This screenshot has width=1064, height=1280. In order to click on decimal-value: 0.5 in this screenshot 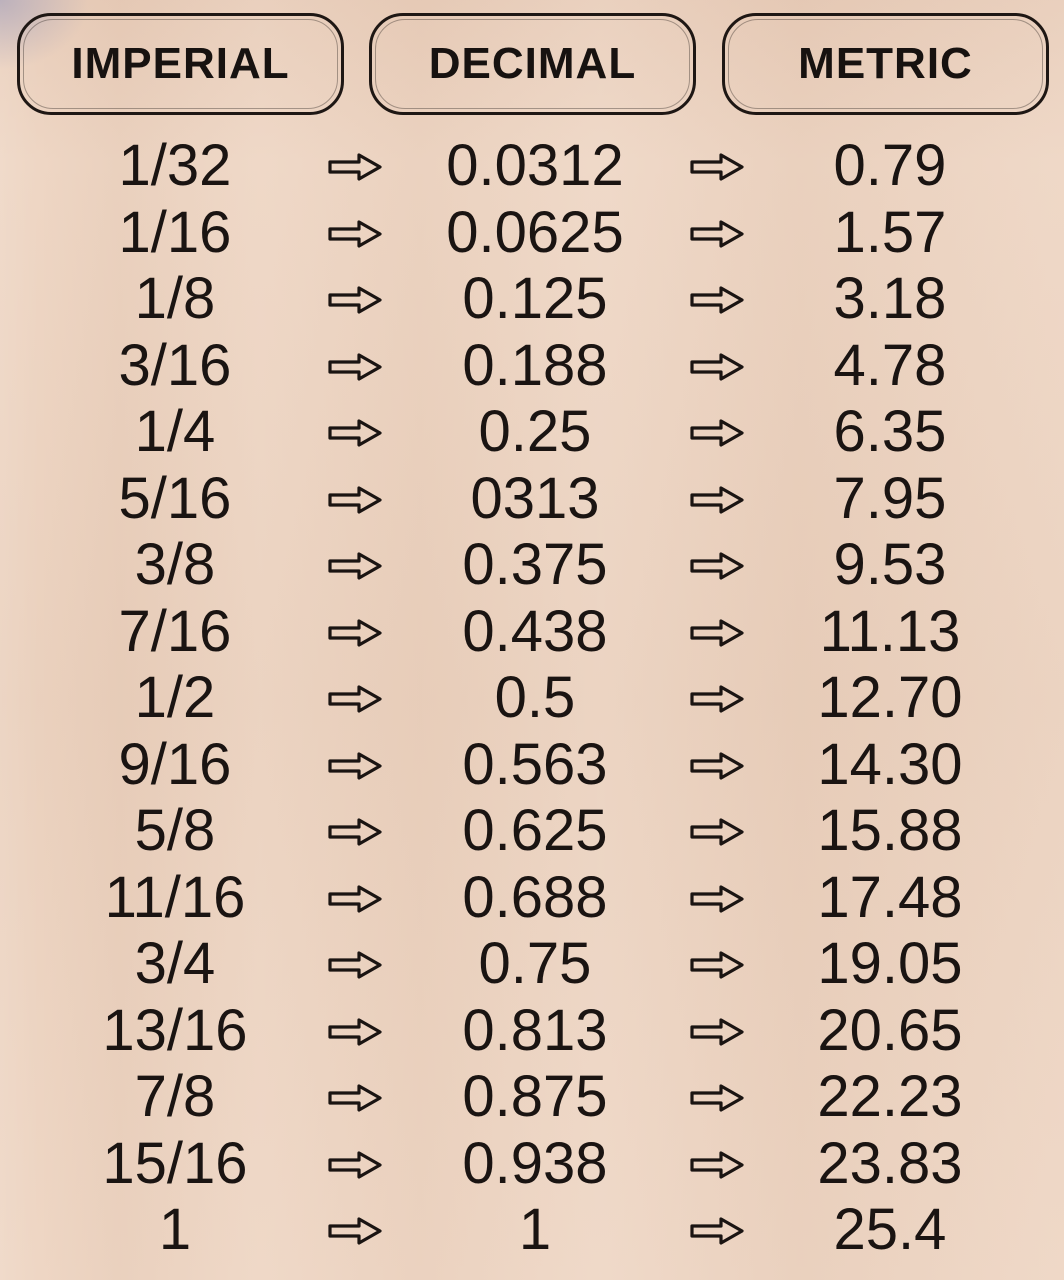, I will do `click(535, 697)`.